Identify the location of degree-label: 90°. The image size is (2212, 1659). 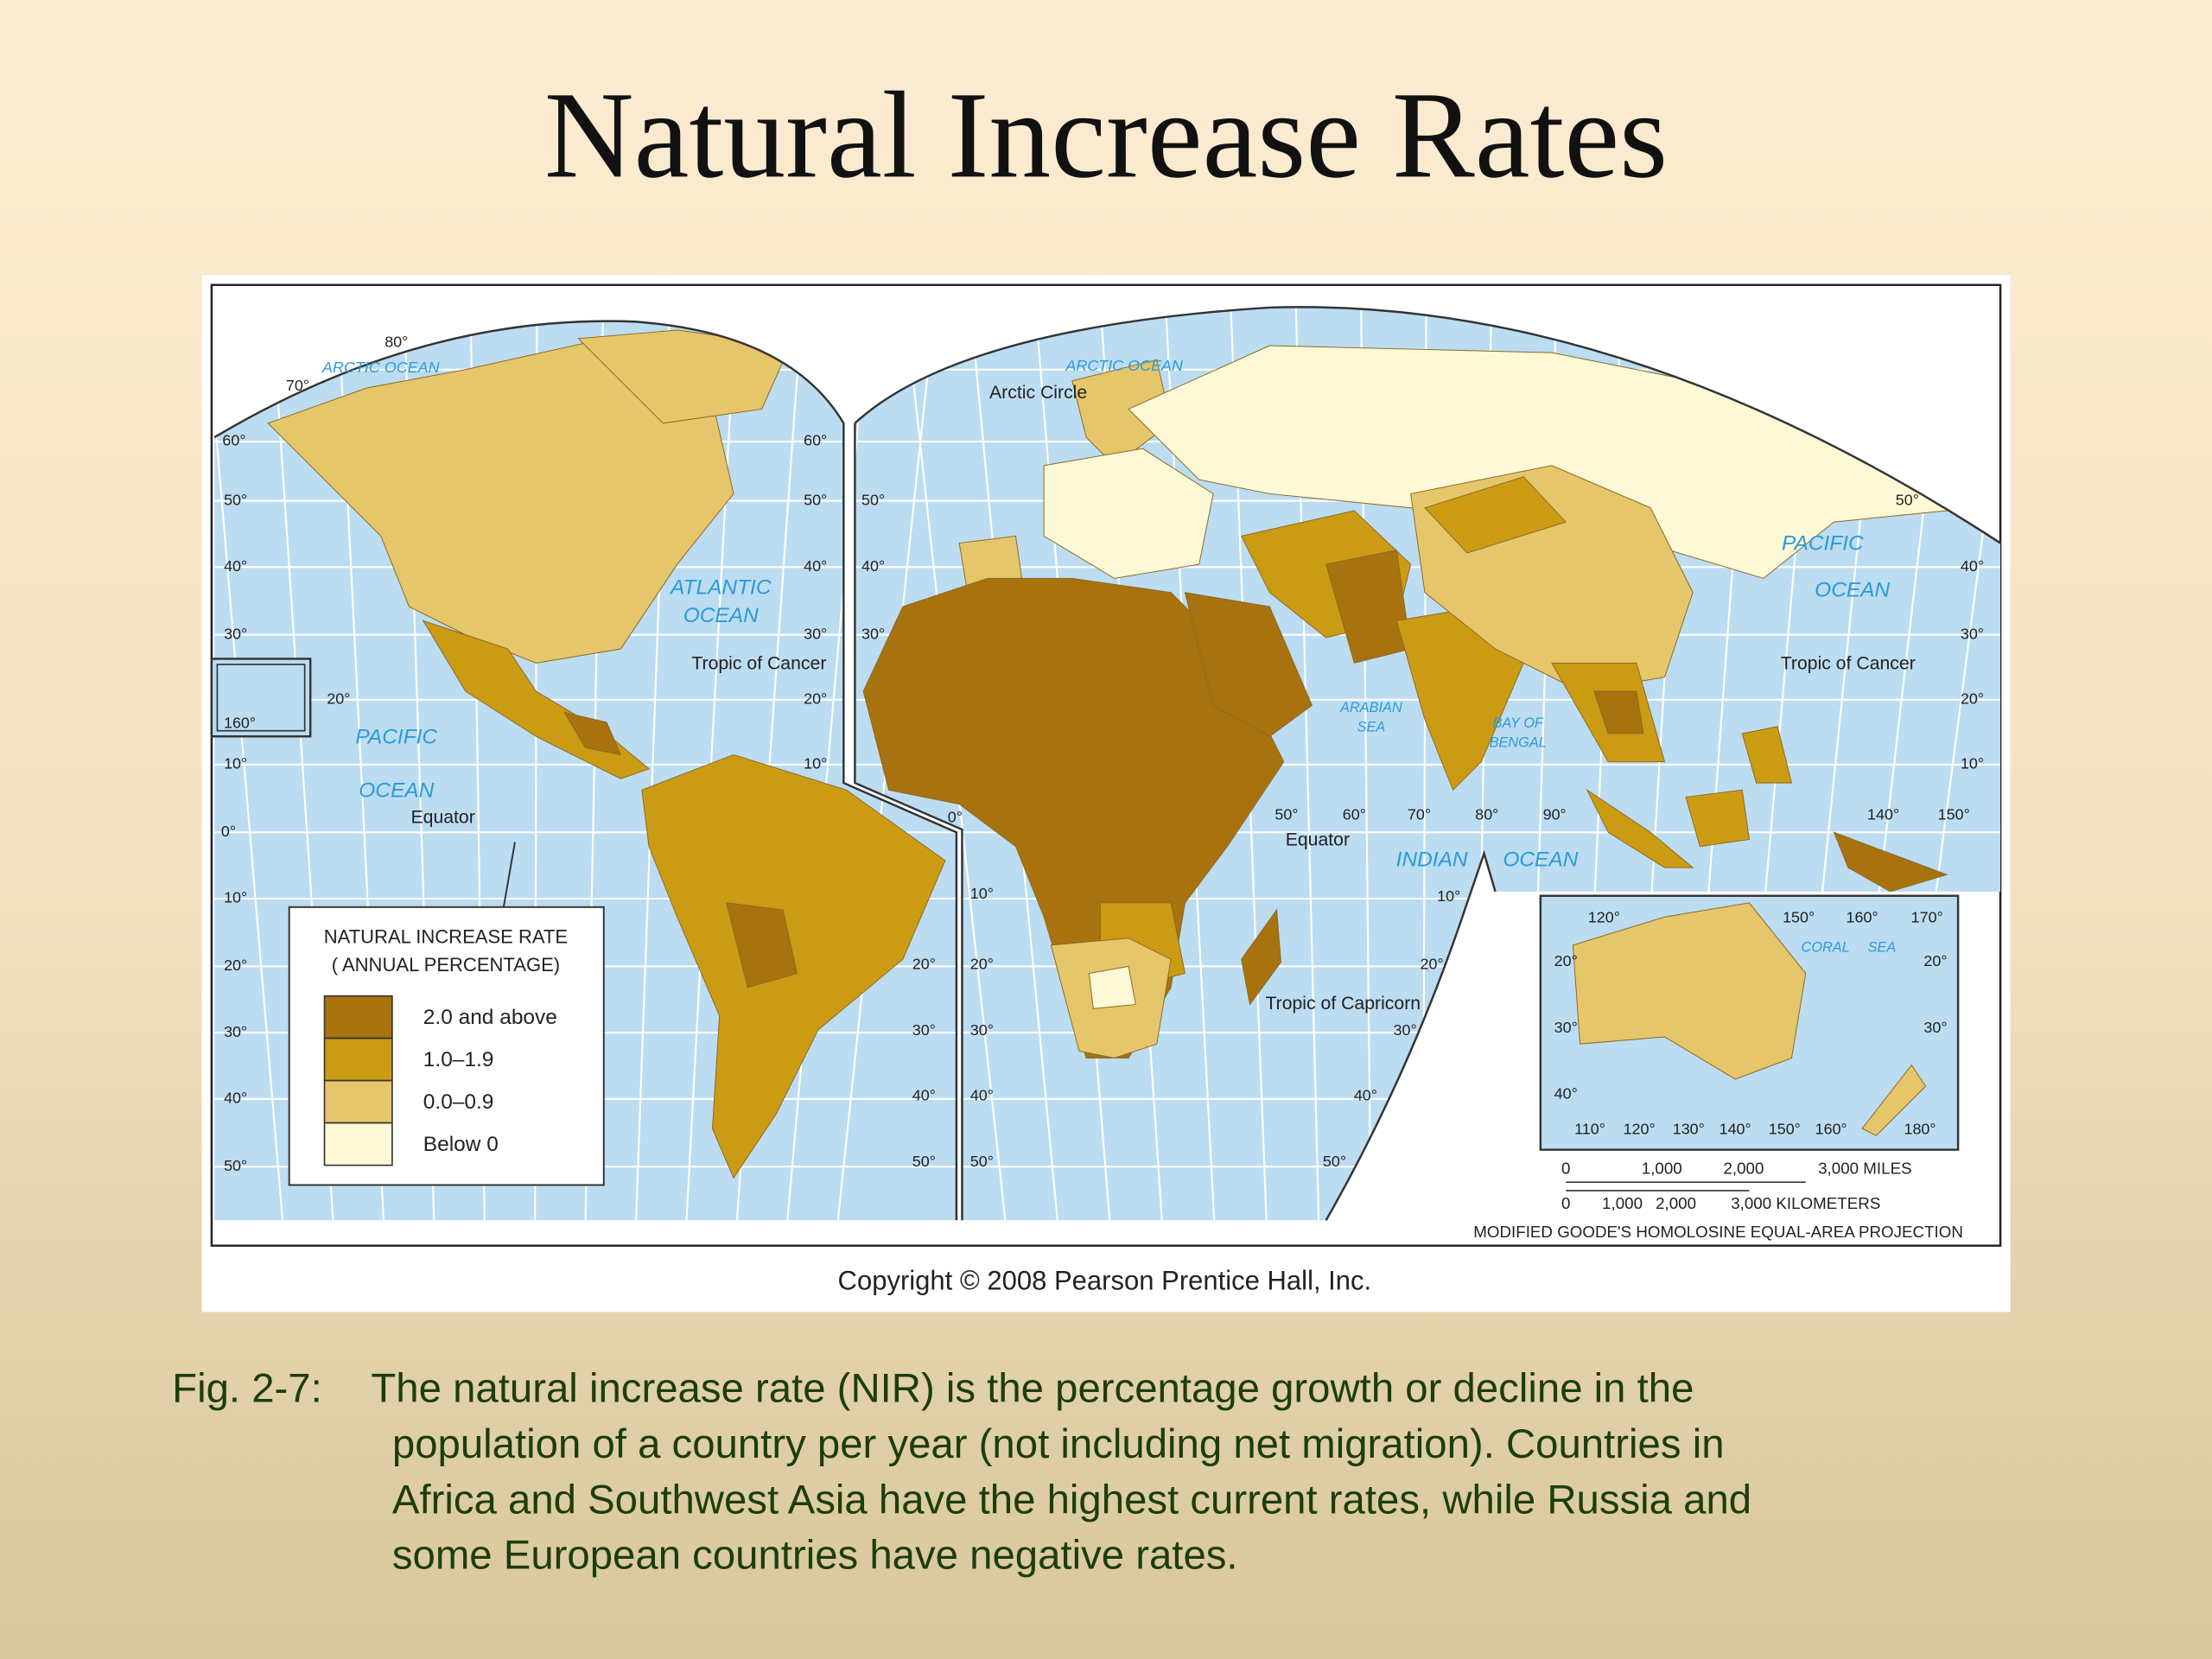
(1555, 814).